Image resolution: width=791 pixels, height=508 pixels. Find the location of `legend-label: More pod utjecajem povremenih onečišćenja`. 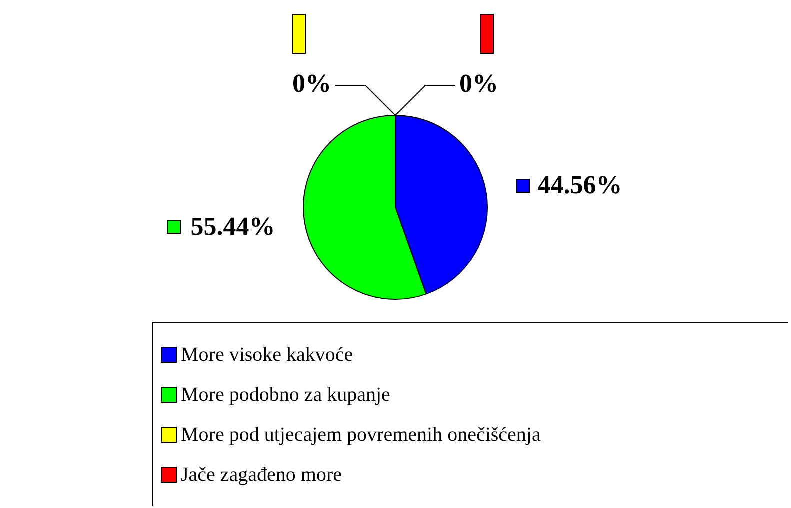

legend-label: More pod utjecajem povremenih onečišćenja is located at coordinates (361, 435).